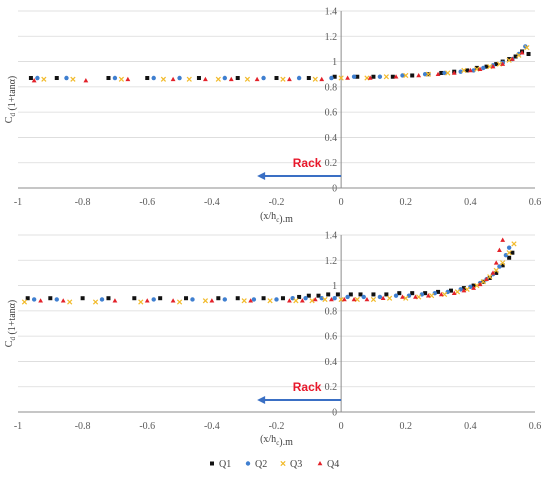  Describe the element at coordinates (331, 261) in the screenshot. I see `y-tick-label: 1.2` at that location.